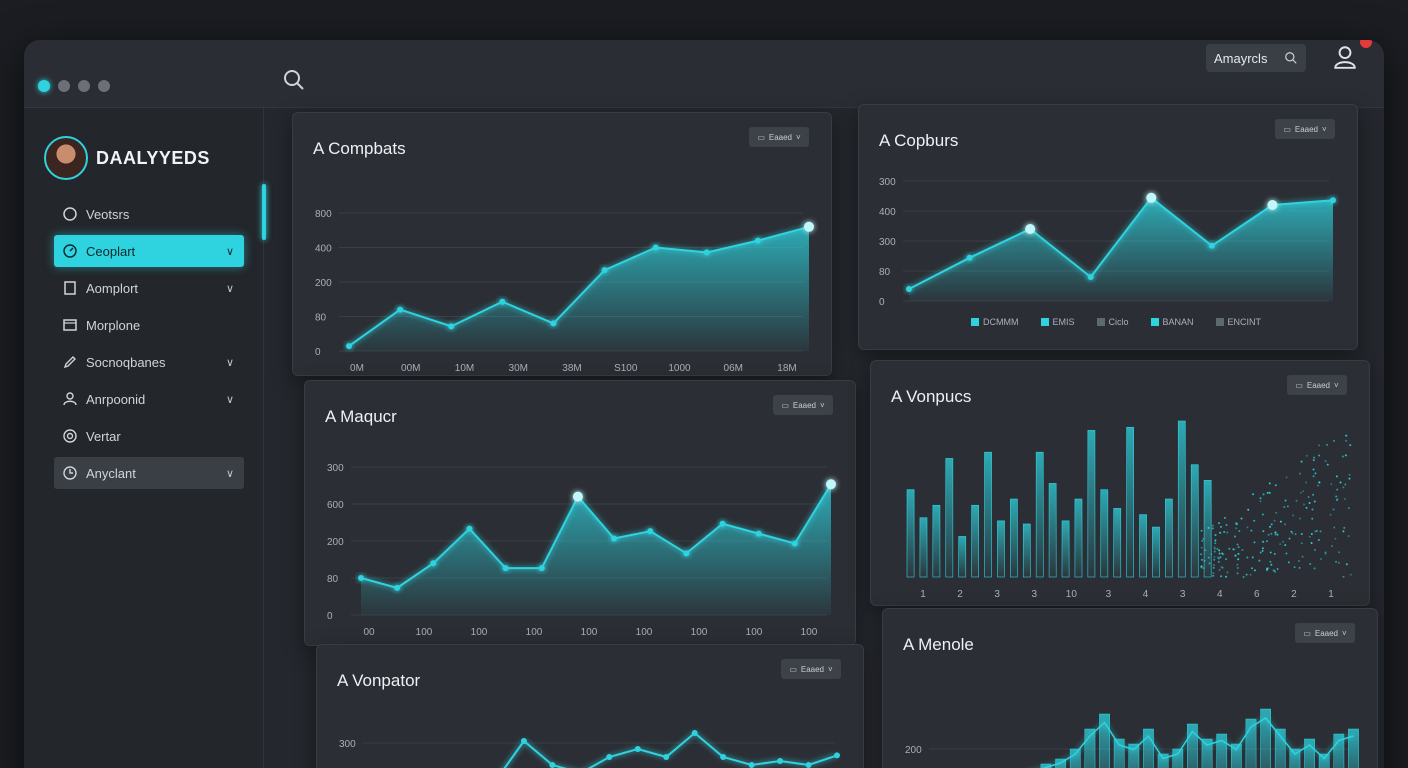 The height and width of the screenshot is (768, 1408). I want to click on close-dot, so click(44, 86).